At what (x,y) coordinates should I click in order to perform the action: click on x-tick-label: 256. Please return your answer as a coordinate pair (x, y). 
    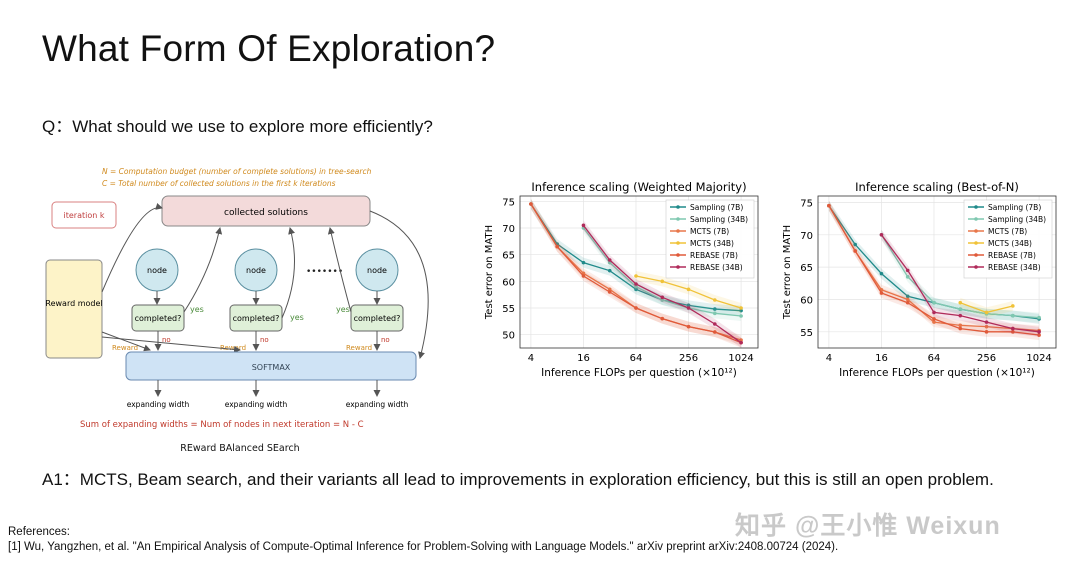
    Looking at the image, I should click on (986, 358).